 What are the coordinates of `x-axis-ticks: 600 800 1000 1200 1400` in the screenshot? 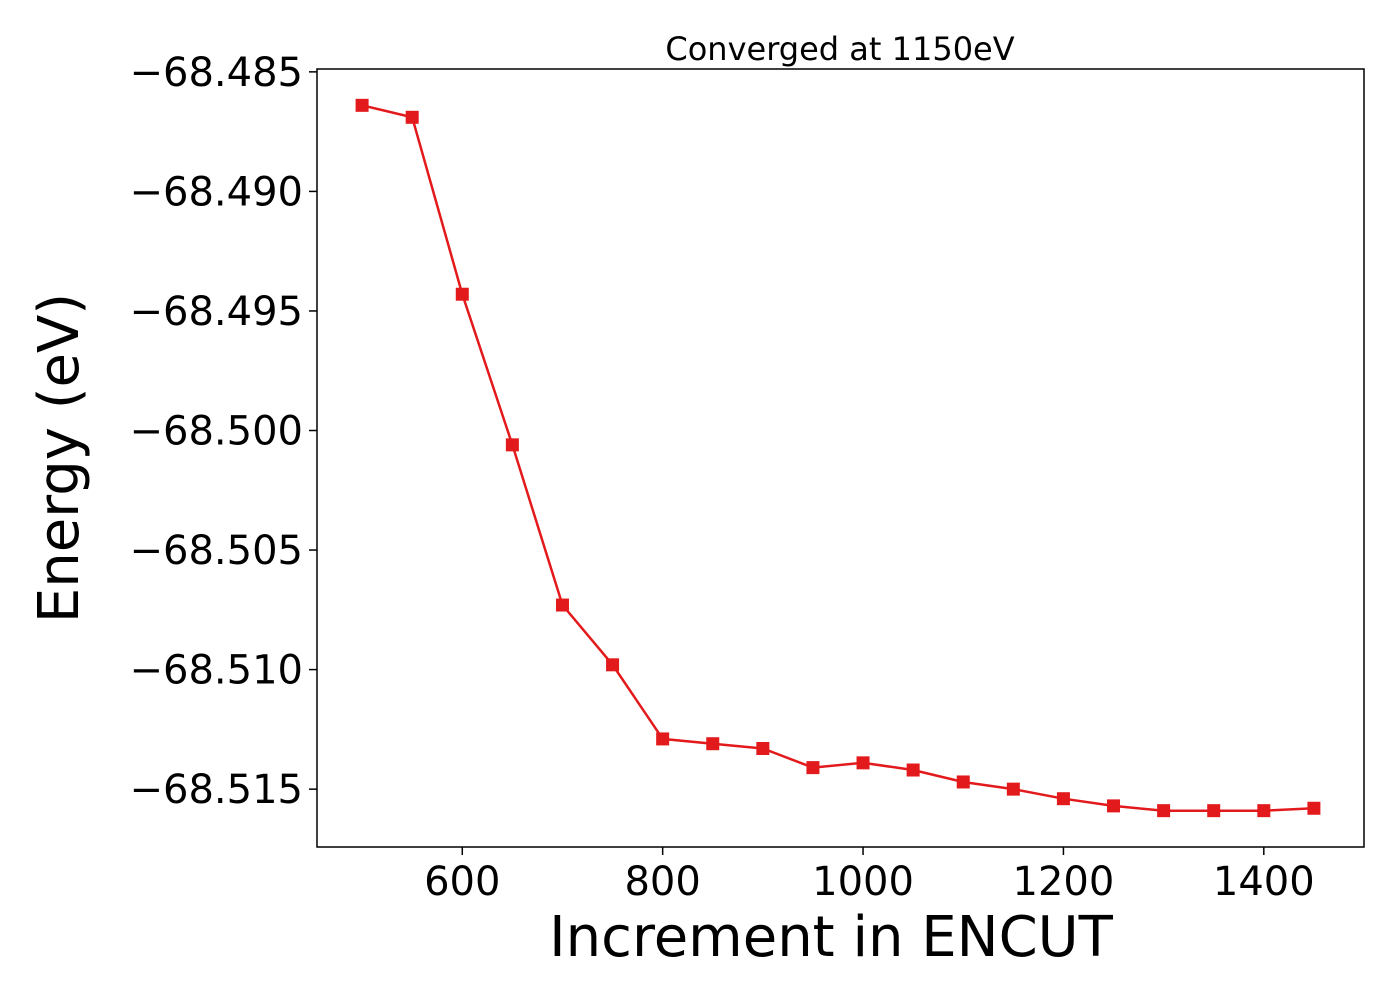 It's located at (869, 876).